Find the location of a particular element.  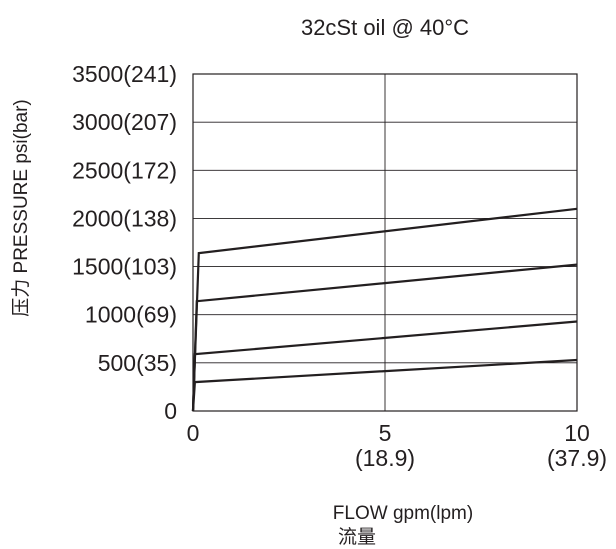

y-tick-label: 2000(138) is located at coordinates (124, 218).